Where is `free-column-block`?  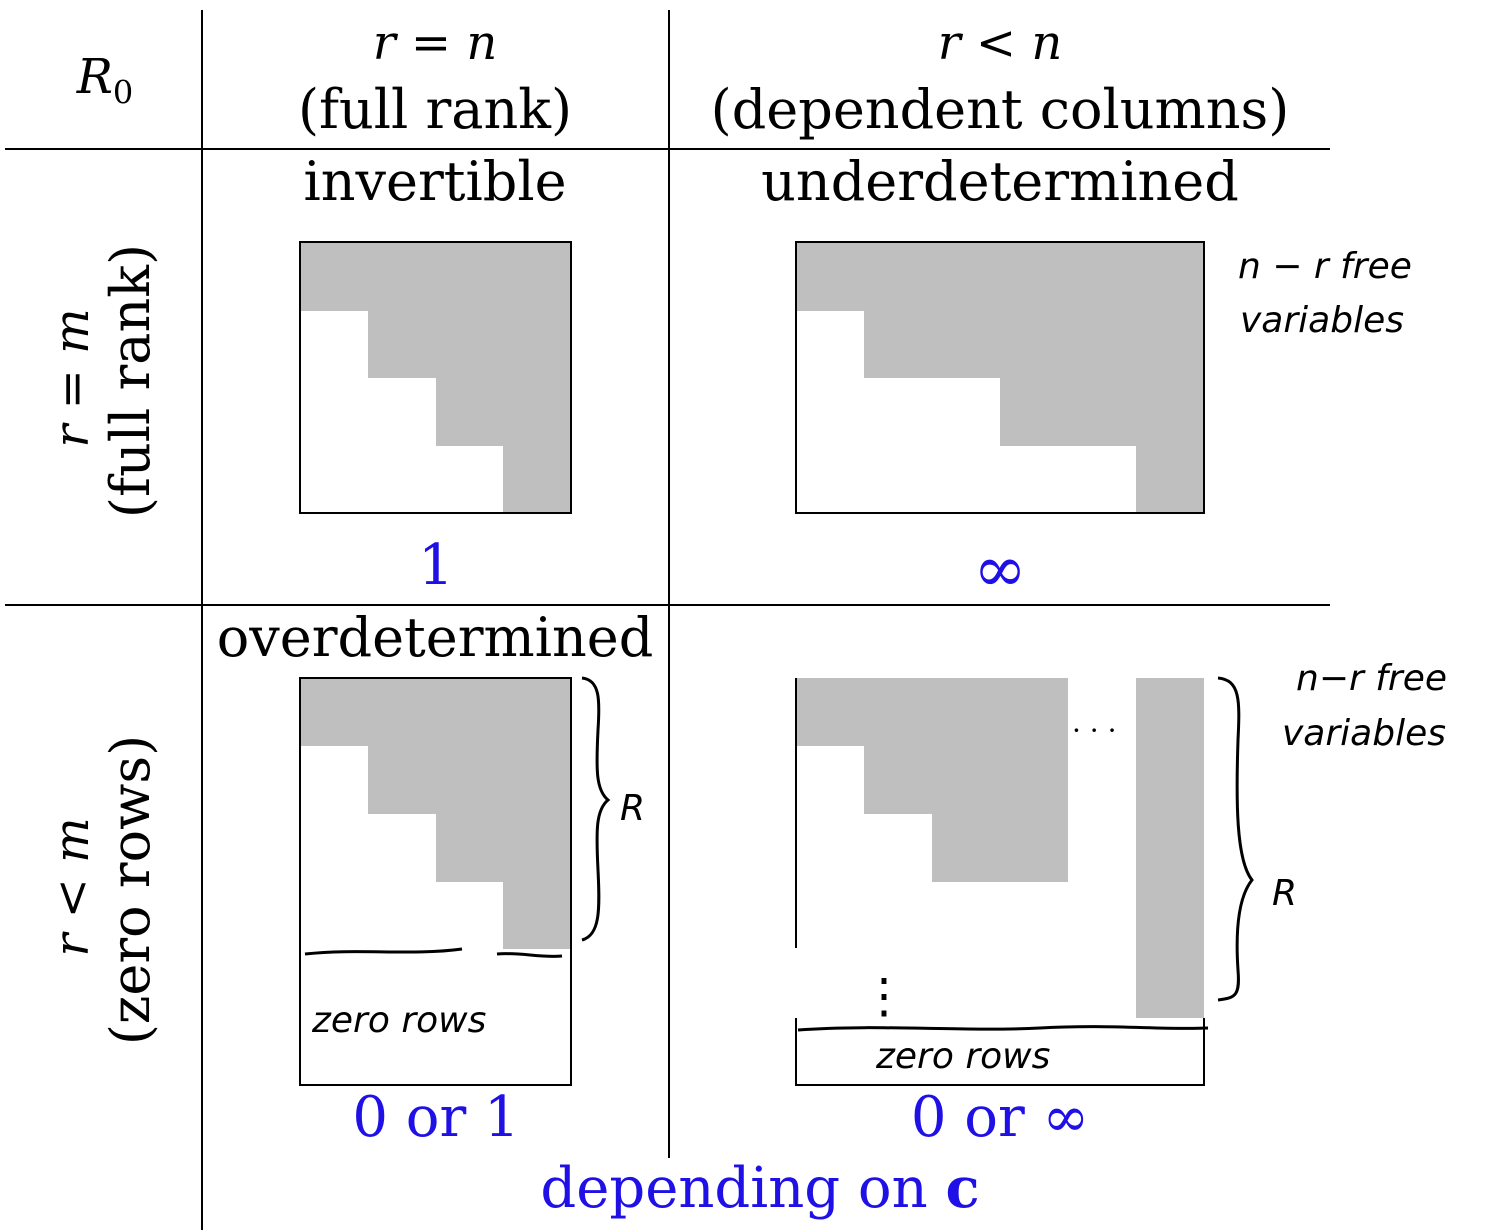 free-column-block is located at coordinates (1170, 848).